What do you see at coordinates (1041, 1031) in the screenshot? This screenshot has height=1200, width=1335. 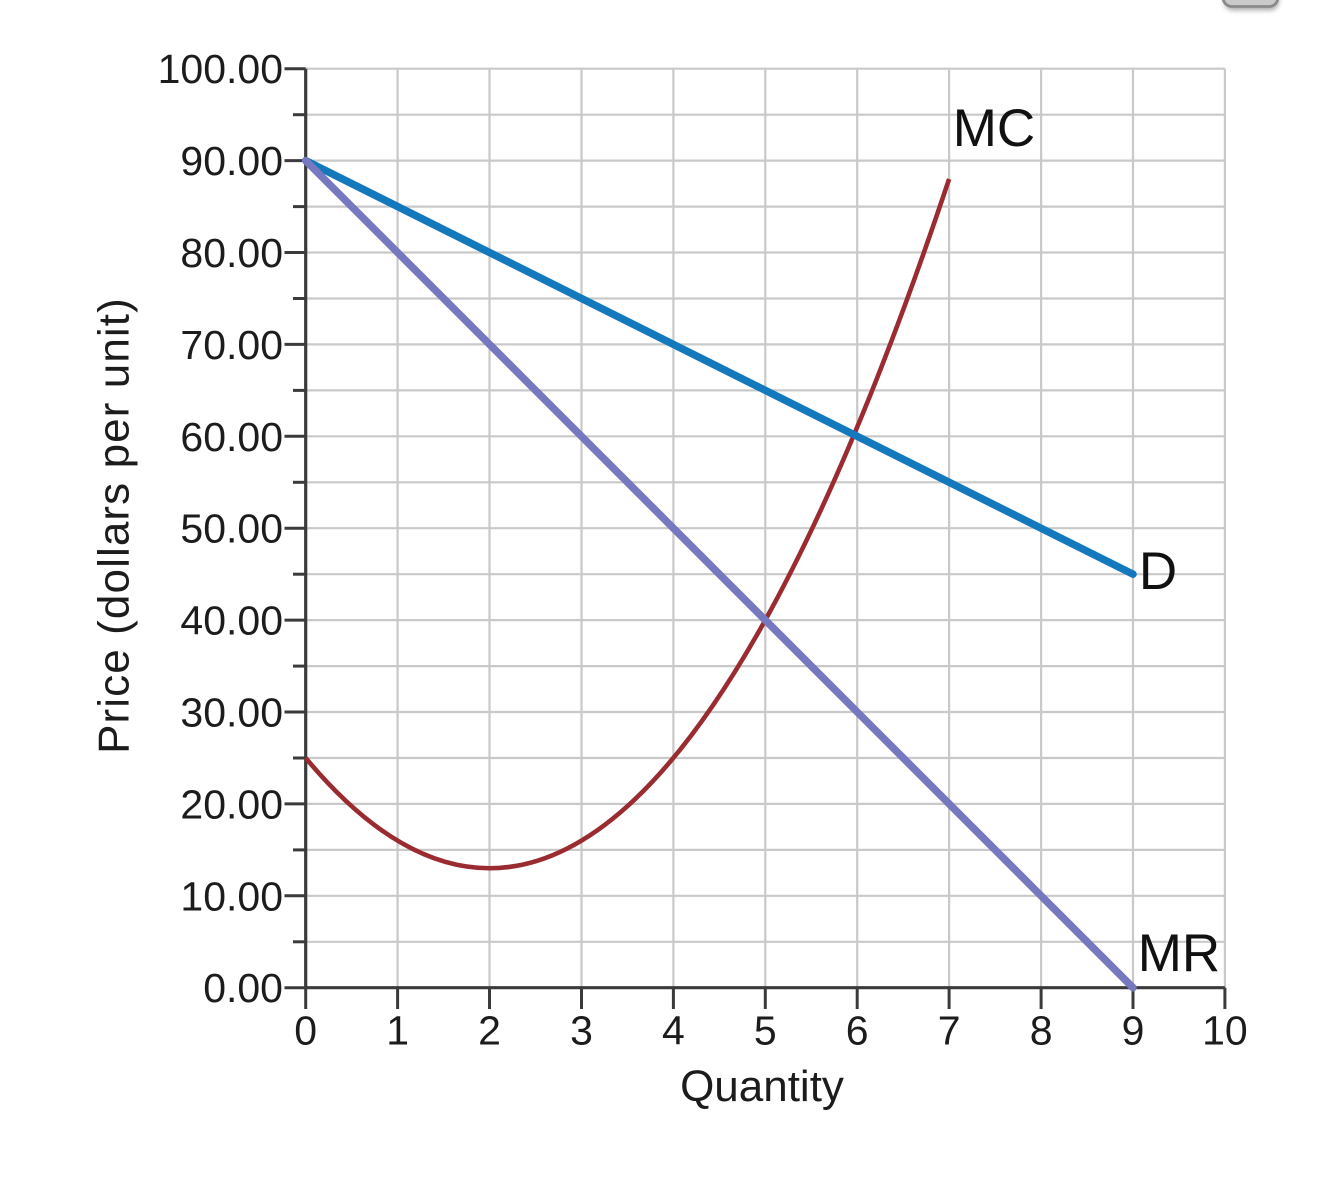 I see `svg-text: 8` at bounding box center [1041, 1031].